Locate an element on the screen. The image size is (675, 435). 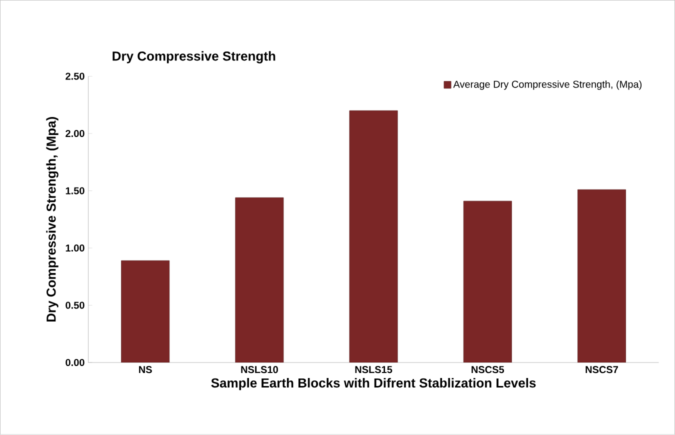
y-tick-label: 0.00 is located at coordinates (75, 362).